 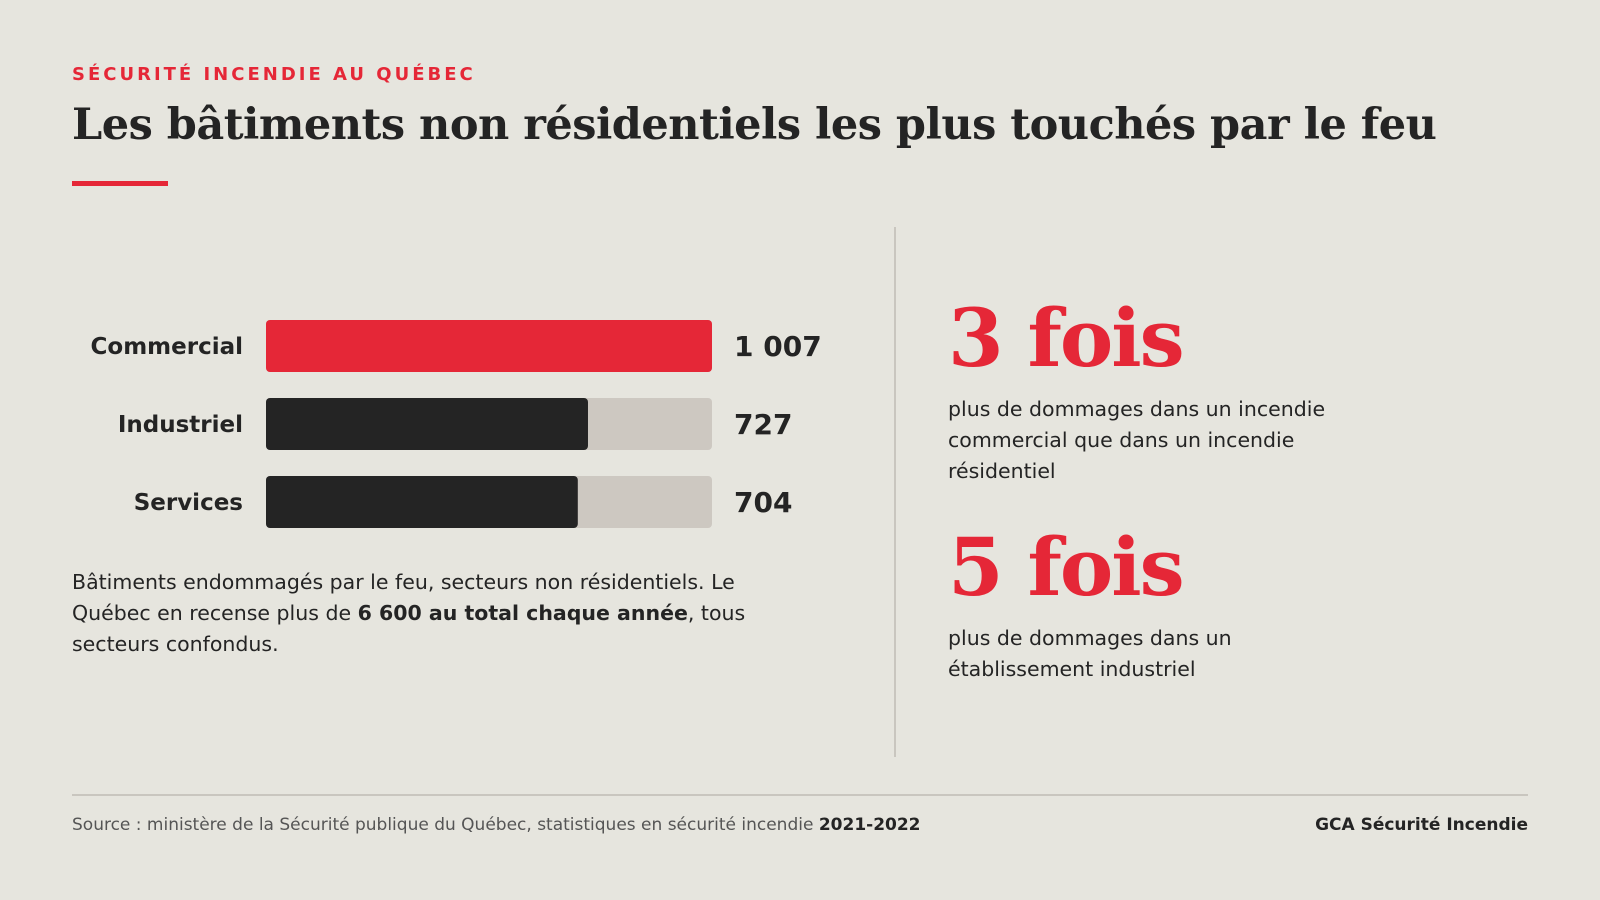 What do you see at coordinates (1066, 338) in the screenshot?
I see `stat-figure: 3 fois` at bounding box center [1066, 338].